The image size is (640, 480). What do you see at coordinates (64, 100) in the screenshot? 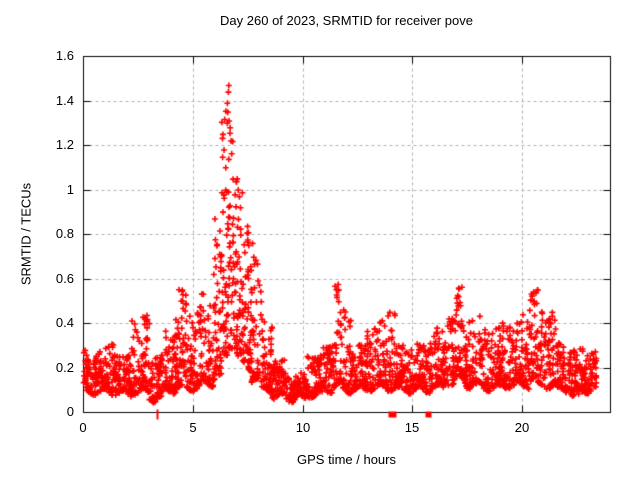
I see `y-tick-label: 1.4` at bounding box center [64, 100].